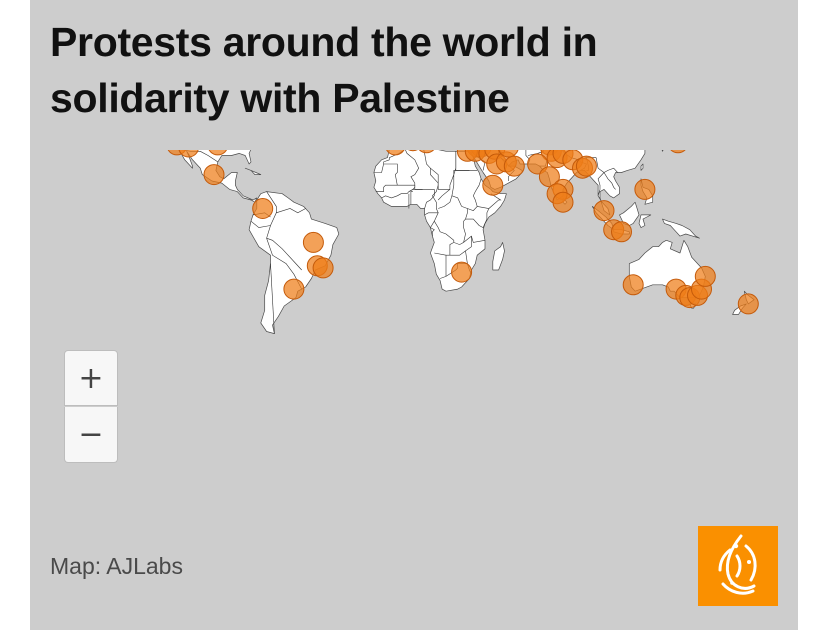 The width and height of the screenshot is (828, 630). What do you see at coordinates (738, 566) in the screenshot?
I see `al-jazeera-logo` at bounding box center [738, 566].